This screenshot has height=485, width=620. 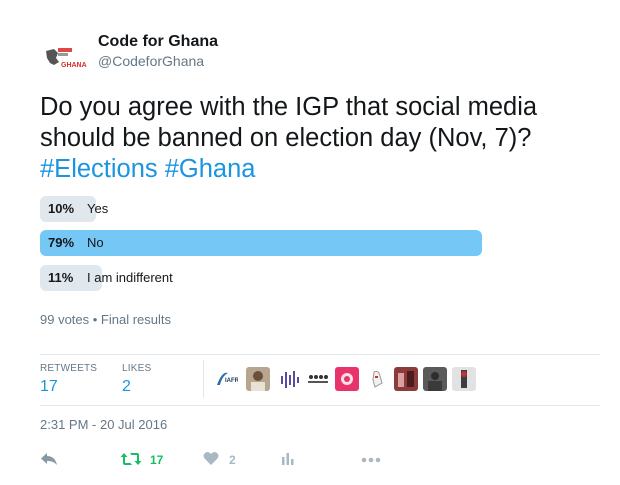 I want to click on poll-option-no: 79% No, so click(x=320, y=243).